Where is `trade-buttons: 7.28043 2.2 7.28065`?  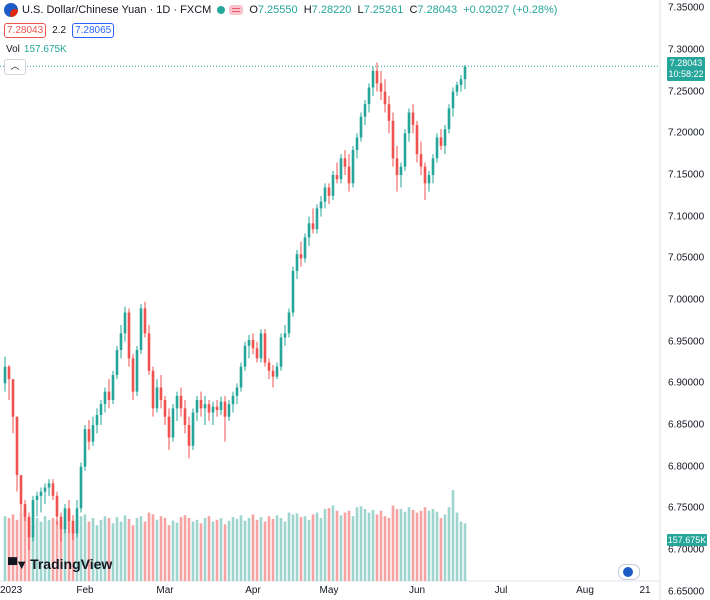
trade-buttons: 7.28043 2.2 7.28065 is located at coordinates (59, 30).